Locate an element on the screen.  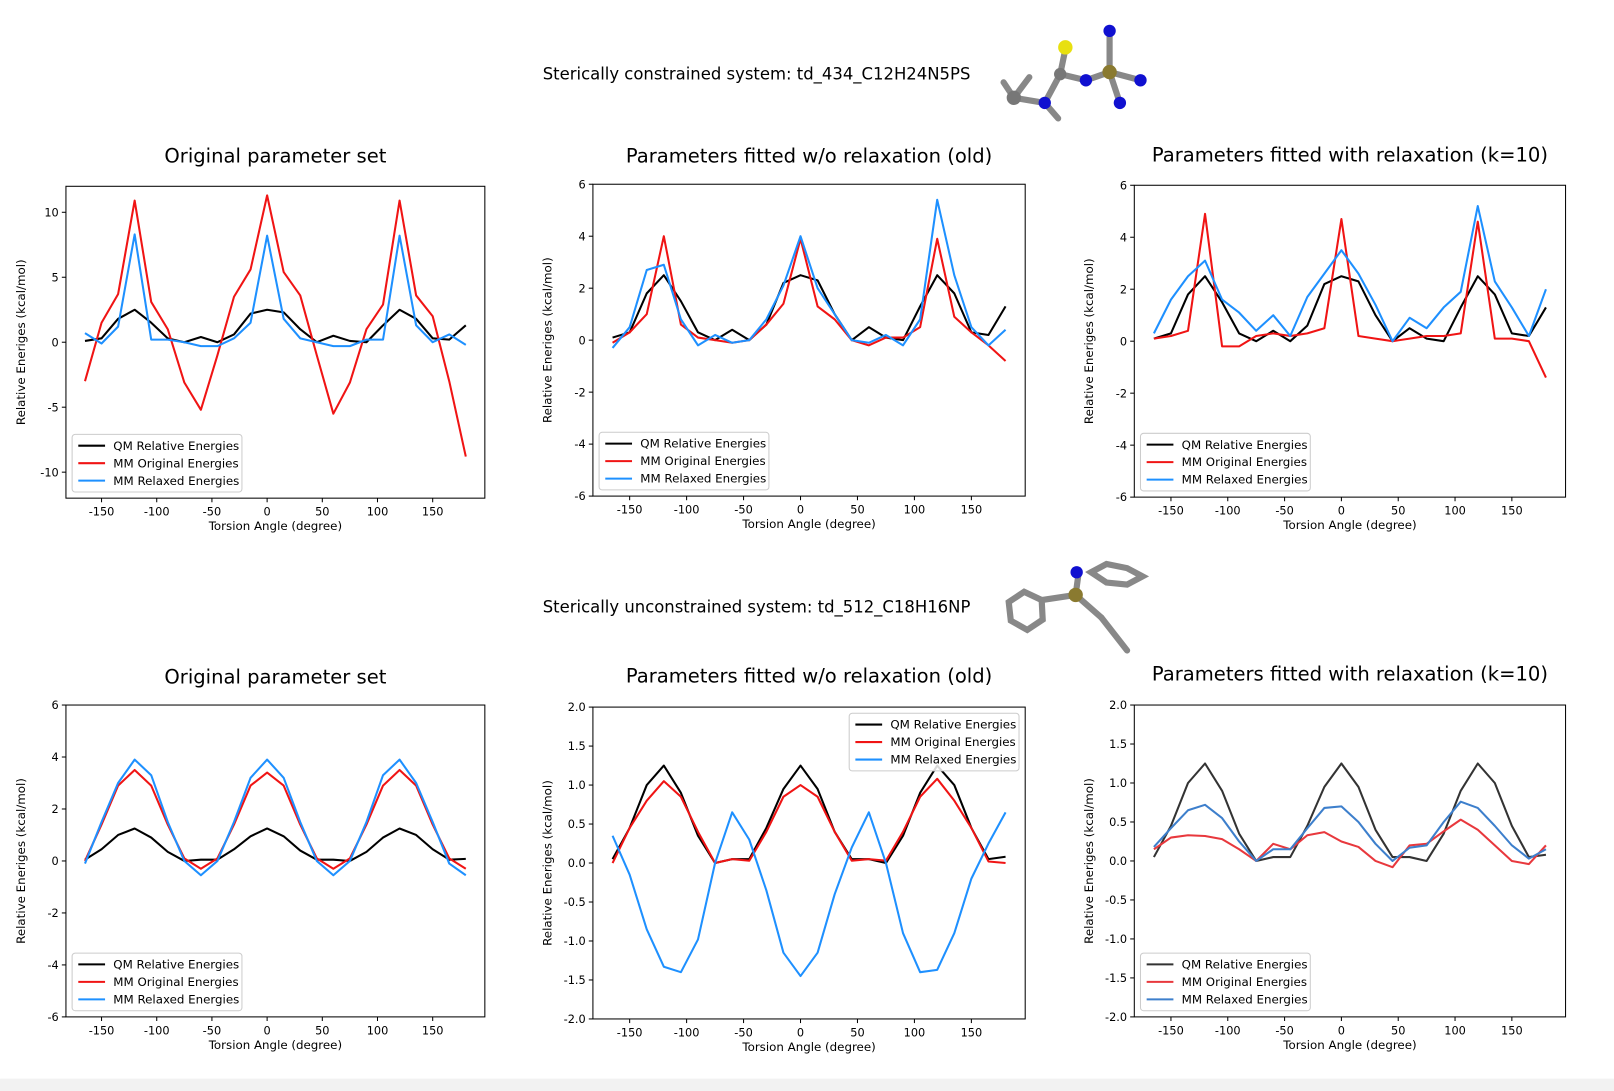
y-tick-label: 4 is located at coordinates (582, 236).